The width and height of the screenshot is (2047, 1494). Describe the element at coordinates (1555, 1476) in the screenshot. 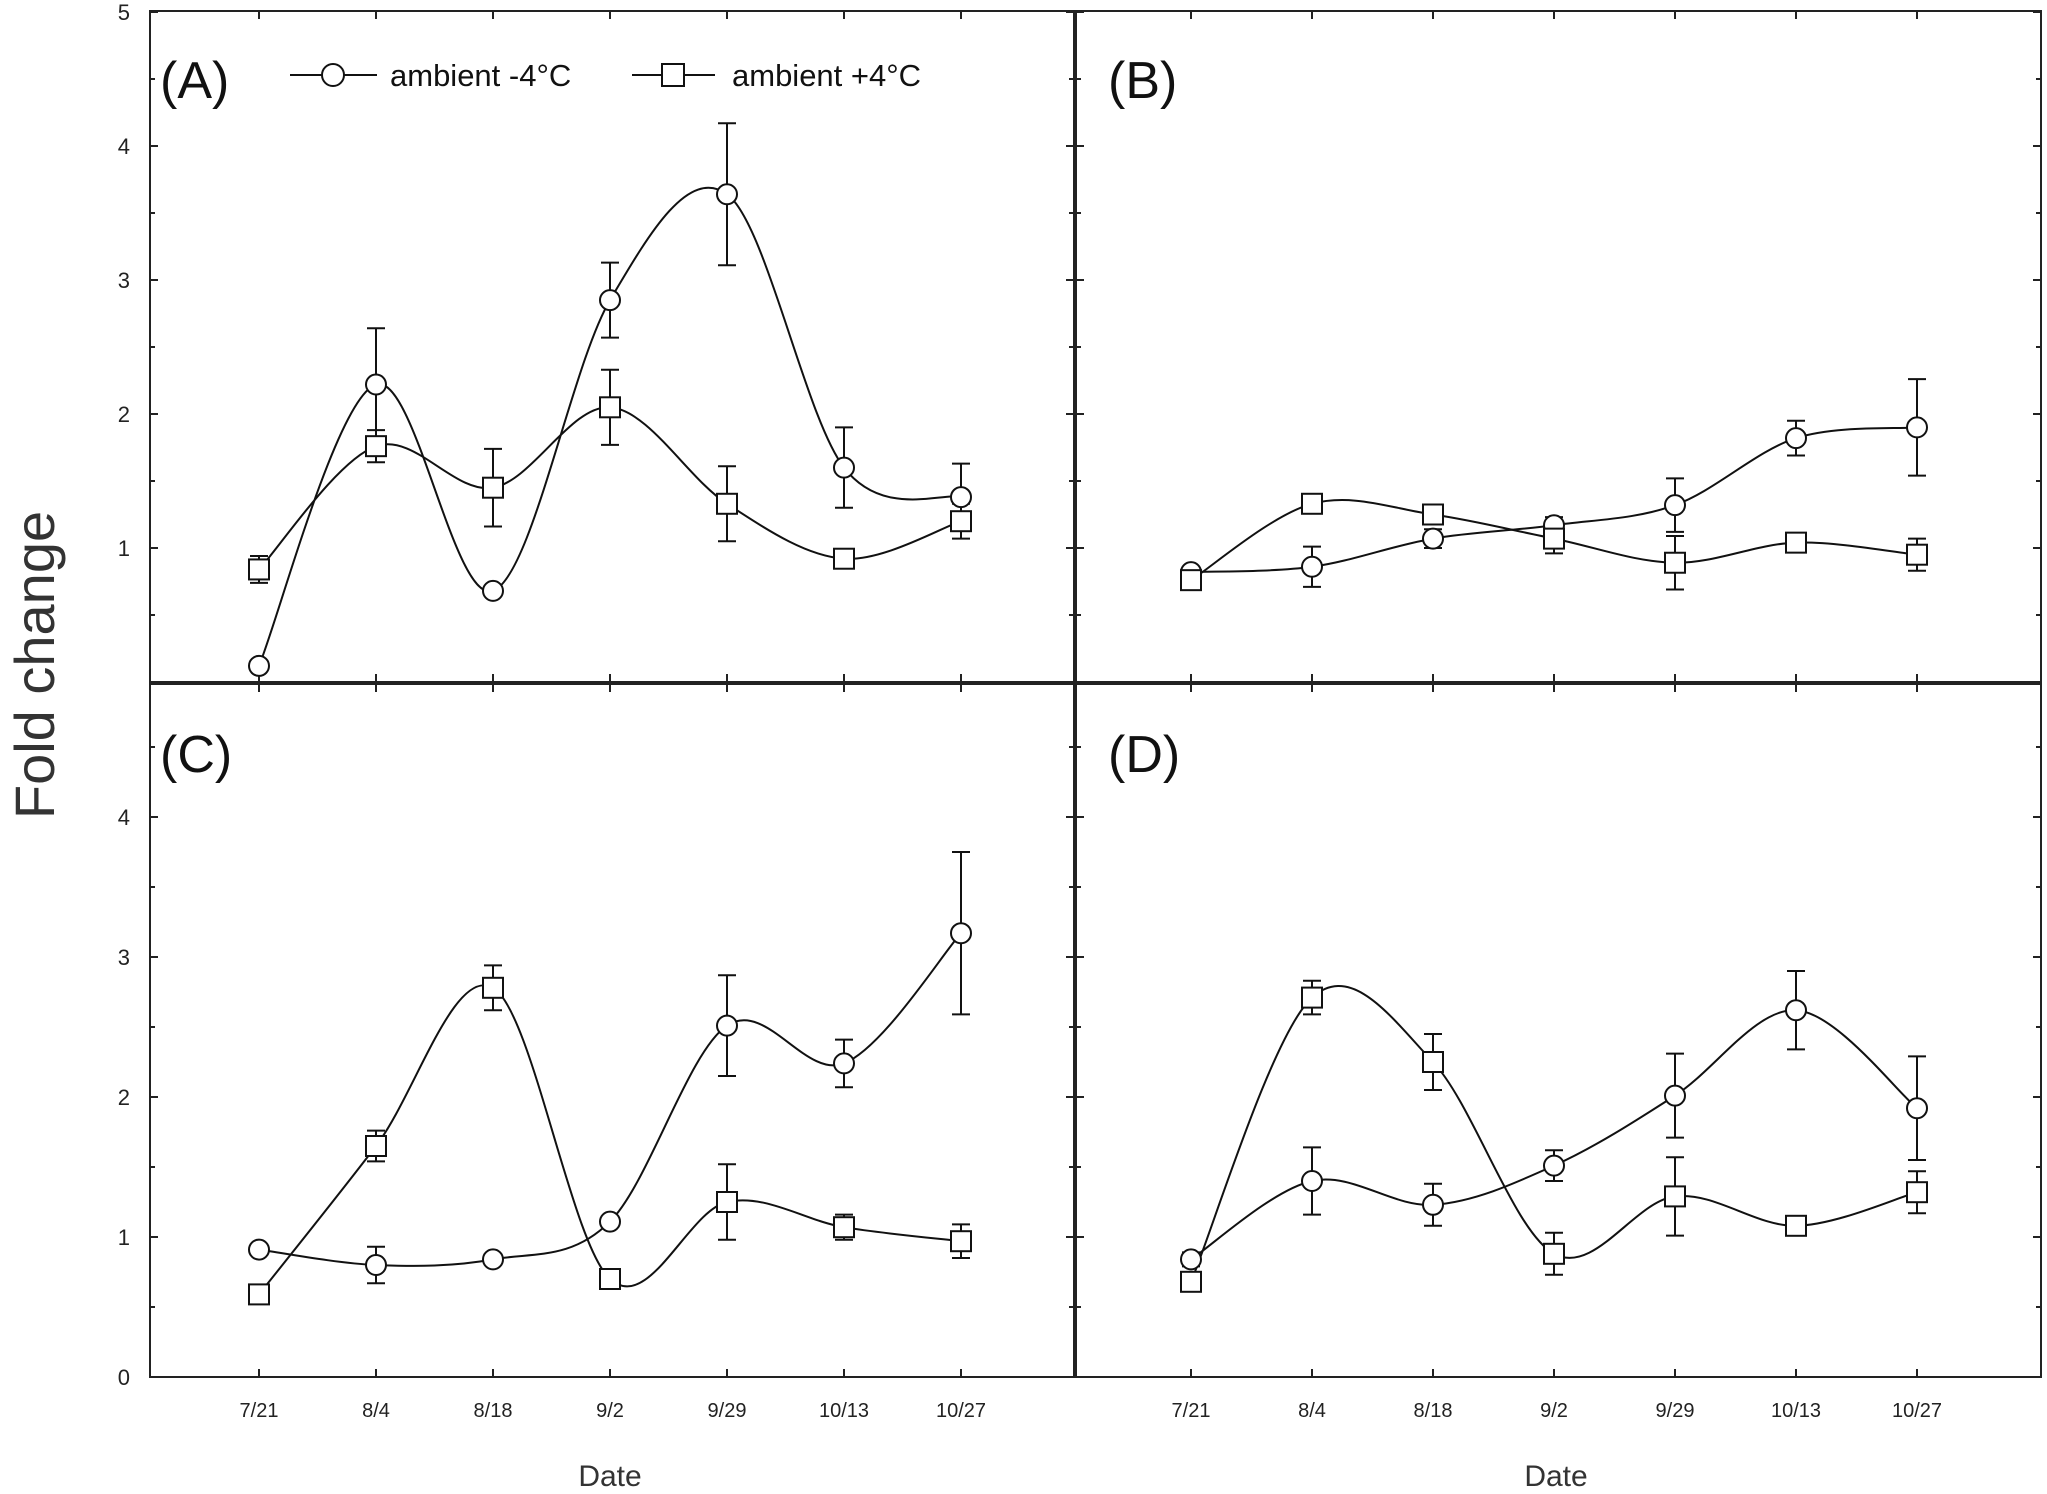

I see `x-axis-label-right: Date` at that location.